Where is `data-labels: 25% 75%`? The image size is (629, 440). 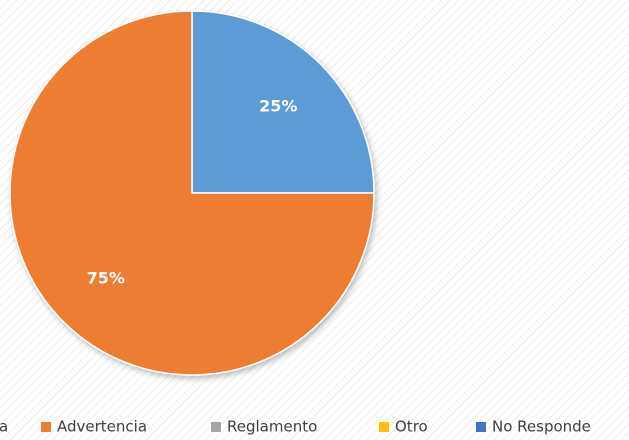
data-labels: 25% 75% is located at coordinates (192, 191).